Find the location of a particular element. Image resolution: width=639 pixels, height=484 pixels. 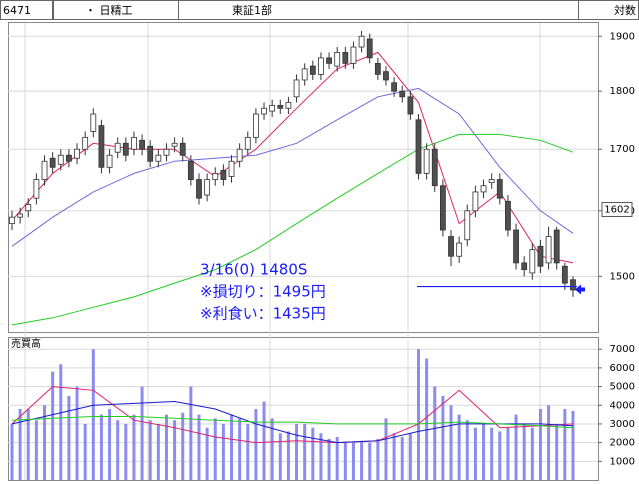

stock-code: 6471 is located at coordinates (17, 10).